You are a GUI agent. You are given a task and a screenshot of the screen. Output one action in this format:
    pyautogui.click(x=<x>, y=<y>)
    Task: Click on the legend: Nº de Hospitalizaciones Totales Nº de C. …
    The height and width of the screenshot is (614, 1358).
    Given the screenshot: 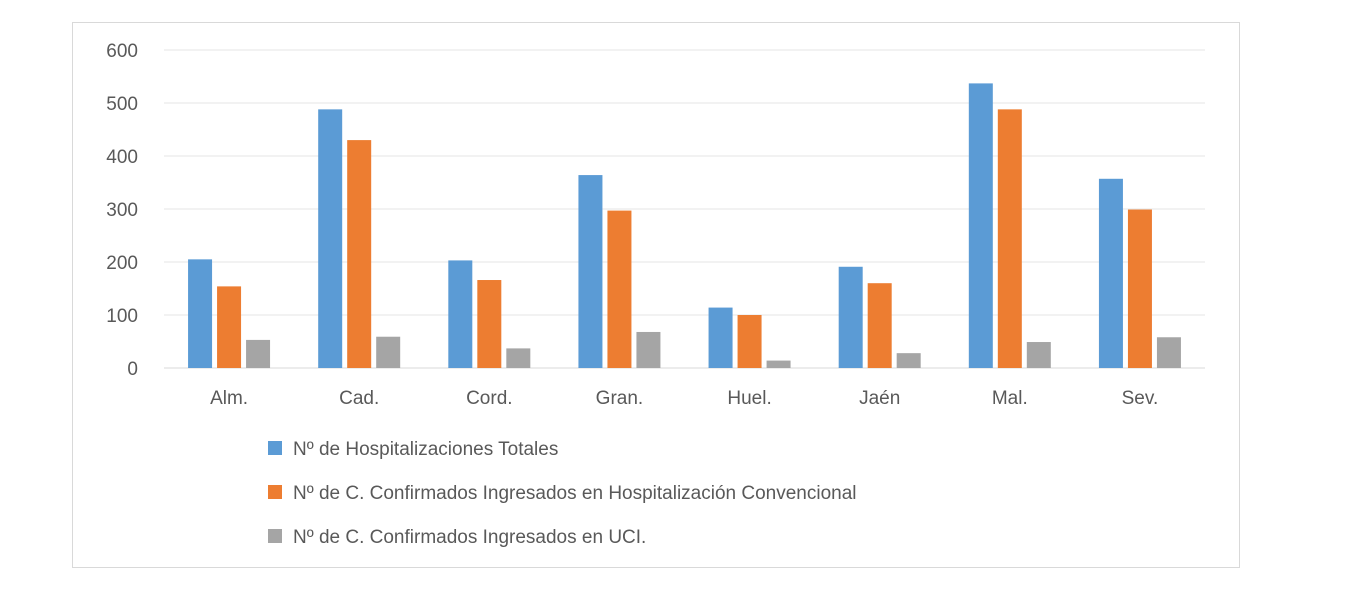 What is the action you would take?
    pyautogui.click(x=562, y=493)
    